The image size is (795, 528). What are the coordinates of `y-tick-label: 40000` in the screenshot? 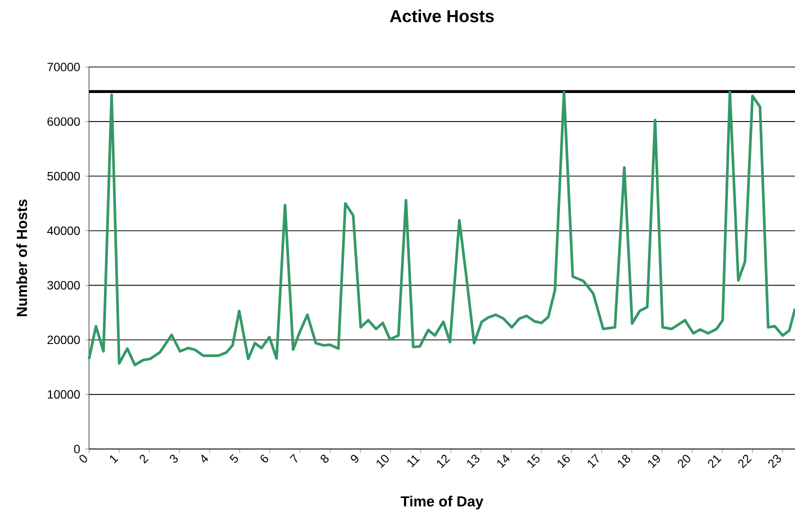 It's located at (63, 230).